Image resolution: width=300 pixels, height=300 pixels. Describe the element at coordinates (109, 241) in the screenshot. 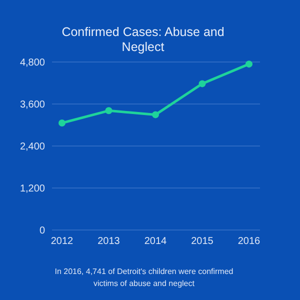

I see `x-tick-label: 2013` at that location.